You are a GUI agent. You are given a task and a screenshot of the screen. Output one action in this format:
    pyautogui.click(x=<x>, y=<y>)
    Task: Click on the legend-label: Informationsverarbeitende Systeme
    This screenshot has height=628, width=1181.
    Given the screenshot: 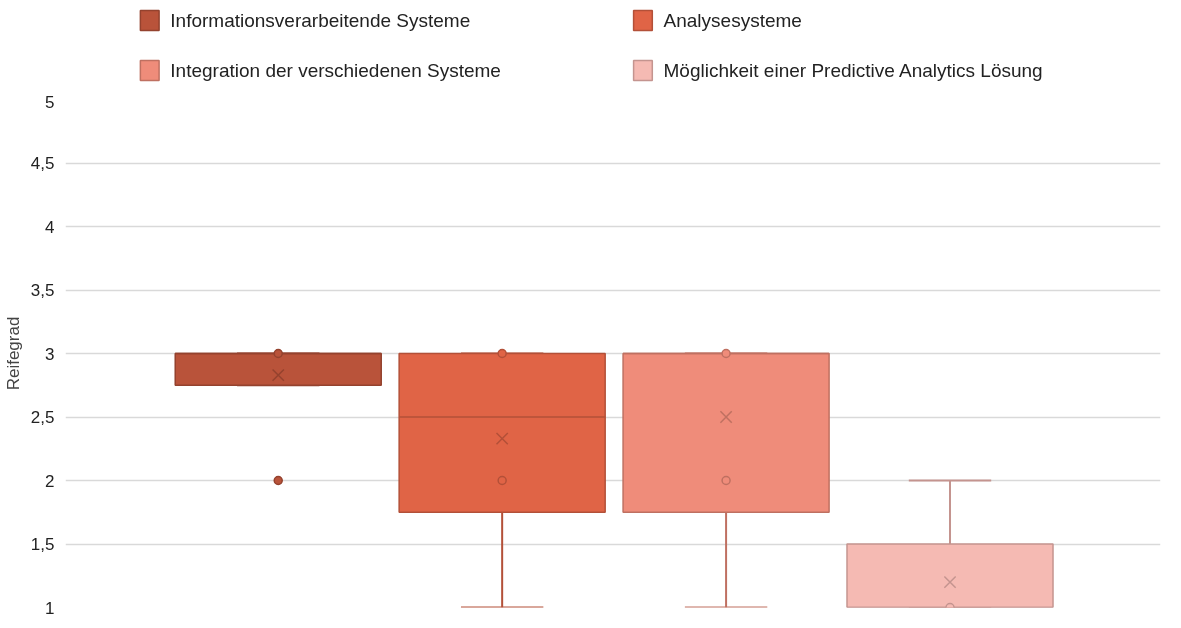 What is the action you would take?
    pyautogui.click(x=320, y=20)
    